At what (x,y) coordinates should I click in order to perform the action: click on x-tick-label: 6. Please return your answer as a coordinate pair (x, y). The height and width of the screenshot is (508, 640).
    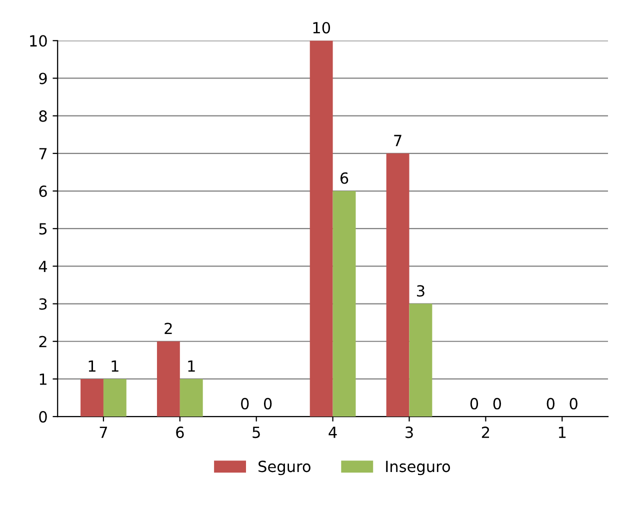
    Looking at the image, I should click on (180, 432).